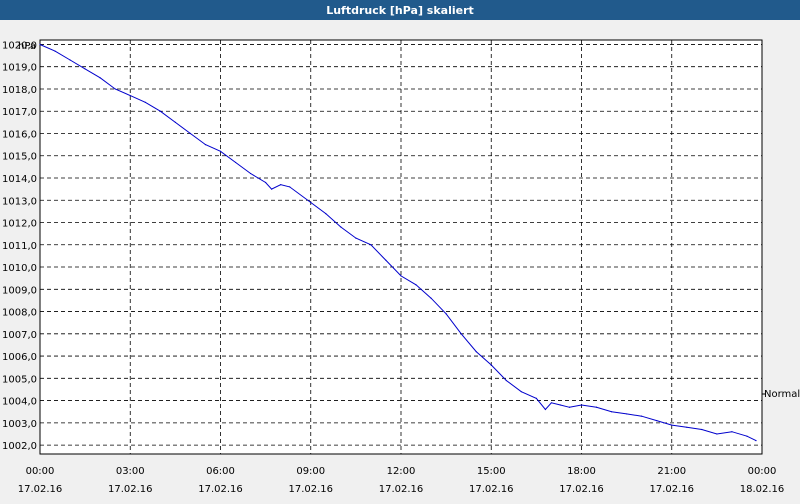  What do you see at coordinates (19, 90) in the screenshot?
I see `y-tick-label: 1018,0` at bounding box center [19, 90].